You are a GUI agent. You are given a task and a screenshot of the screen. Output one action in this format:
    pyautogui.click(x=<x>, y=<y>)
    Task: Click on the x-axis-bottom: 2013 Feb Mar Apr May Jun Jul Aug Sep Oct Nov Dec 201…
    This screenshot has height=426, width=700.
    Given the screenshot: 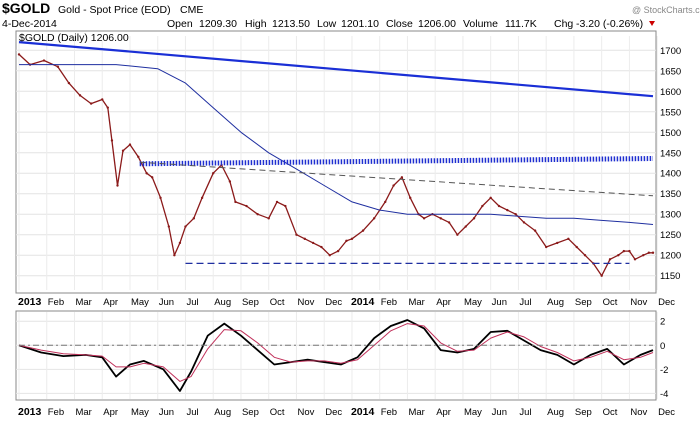 What is the action you would take?
    pyautogui.click(x=346, y=412)
    